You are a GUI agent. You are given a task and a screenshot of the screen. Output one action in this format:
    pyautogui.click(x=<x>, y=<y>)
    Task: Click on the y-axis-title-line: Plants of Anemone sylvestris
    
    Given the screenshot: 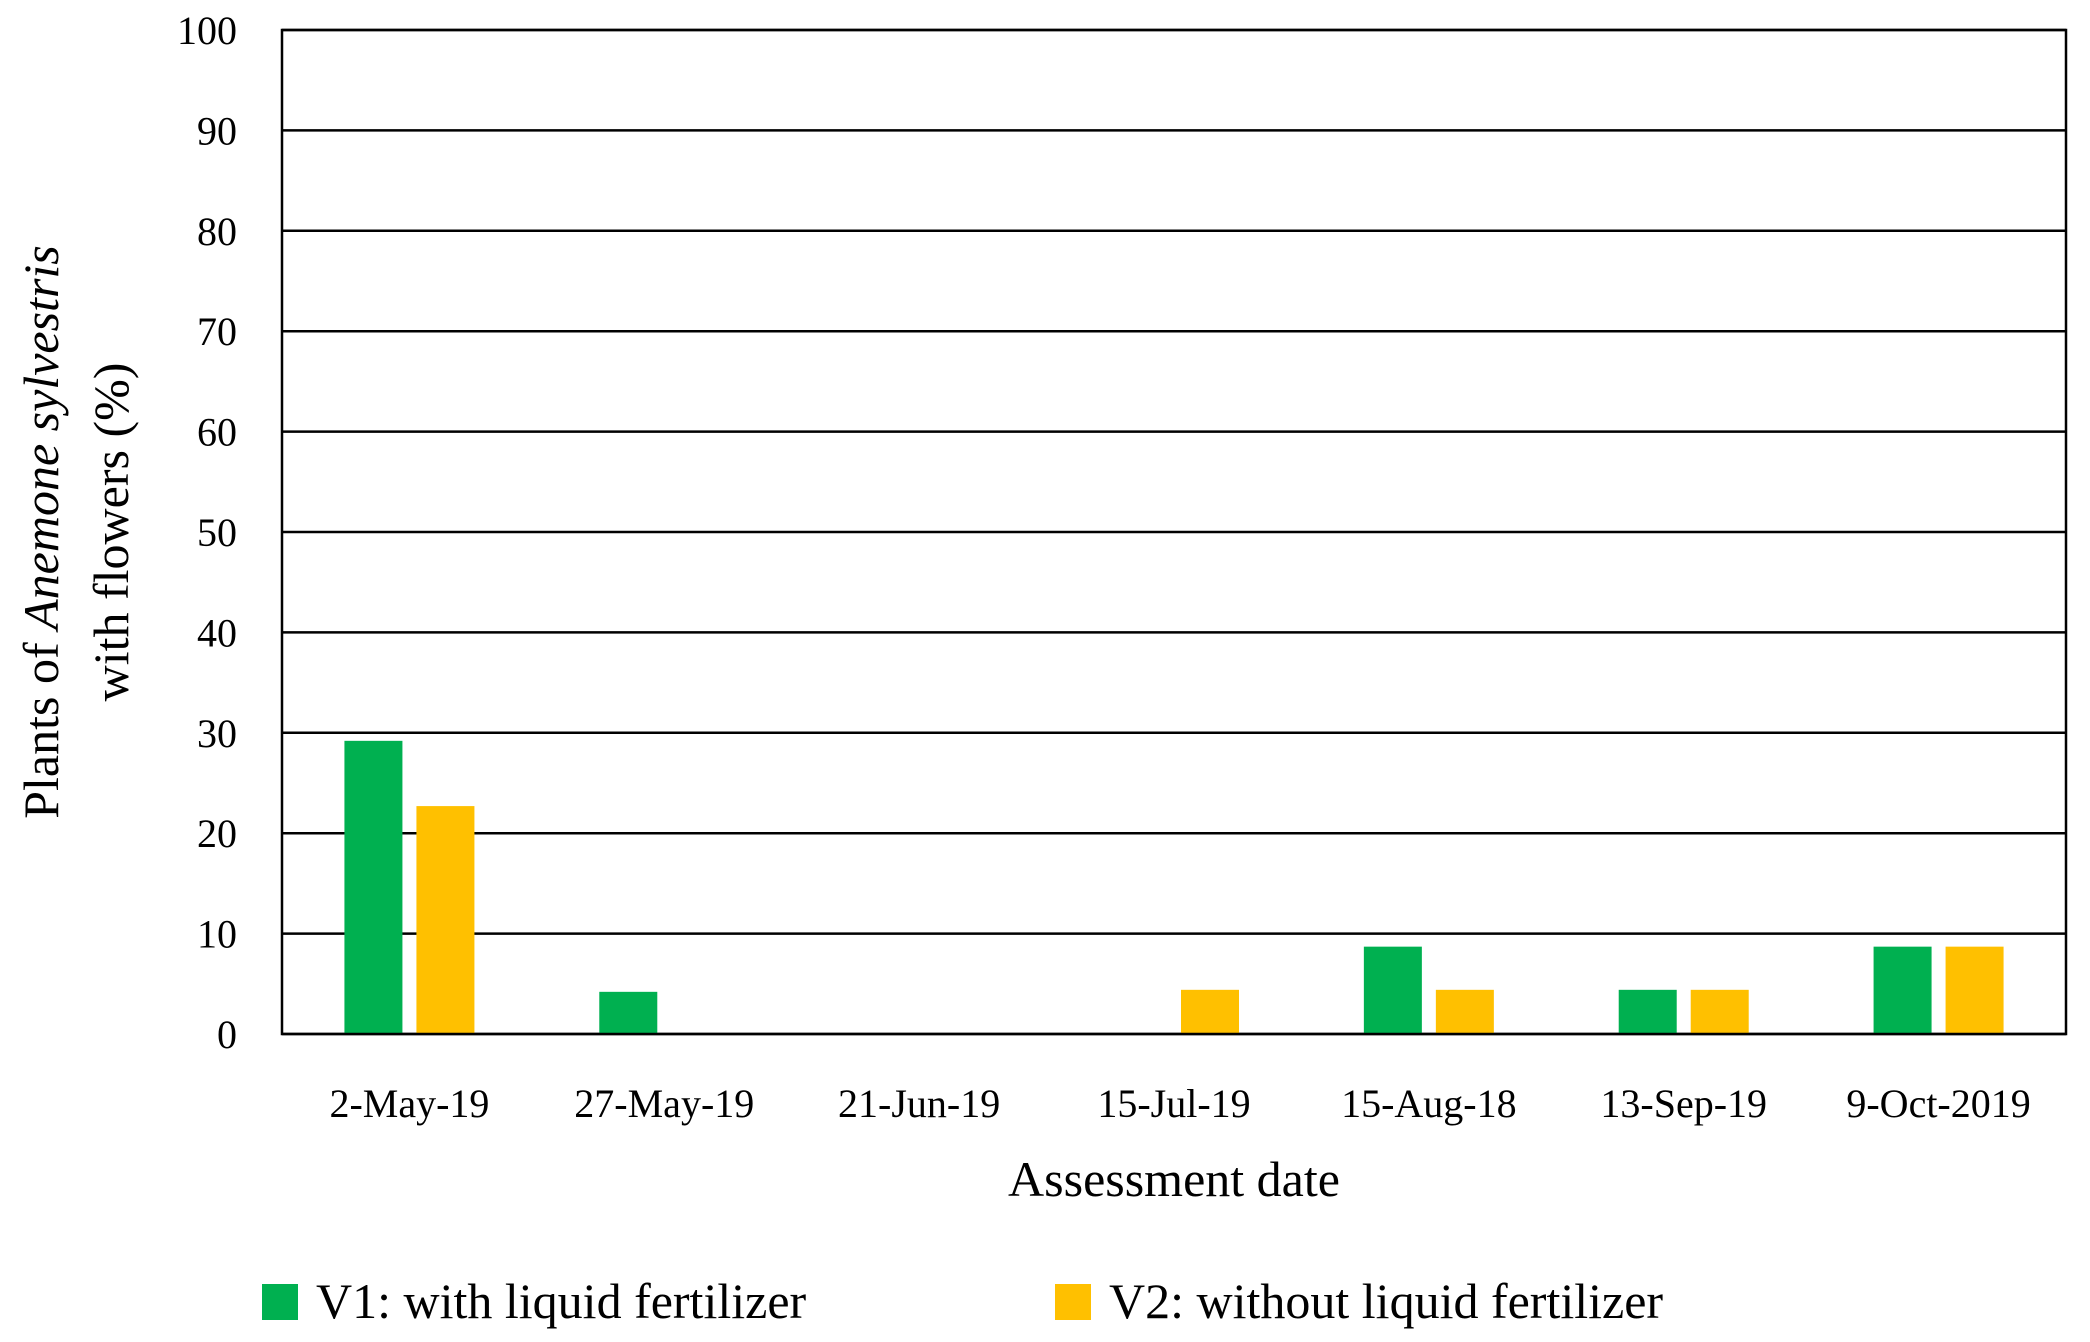 What is the action you would take?
    pyautogui.click(x=41, y=532)
    